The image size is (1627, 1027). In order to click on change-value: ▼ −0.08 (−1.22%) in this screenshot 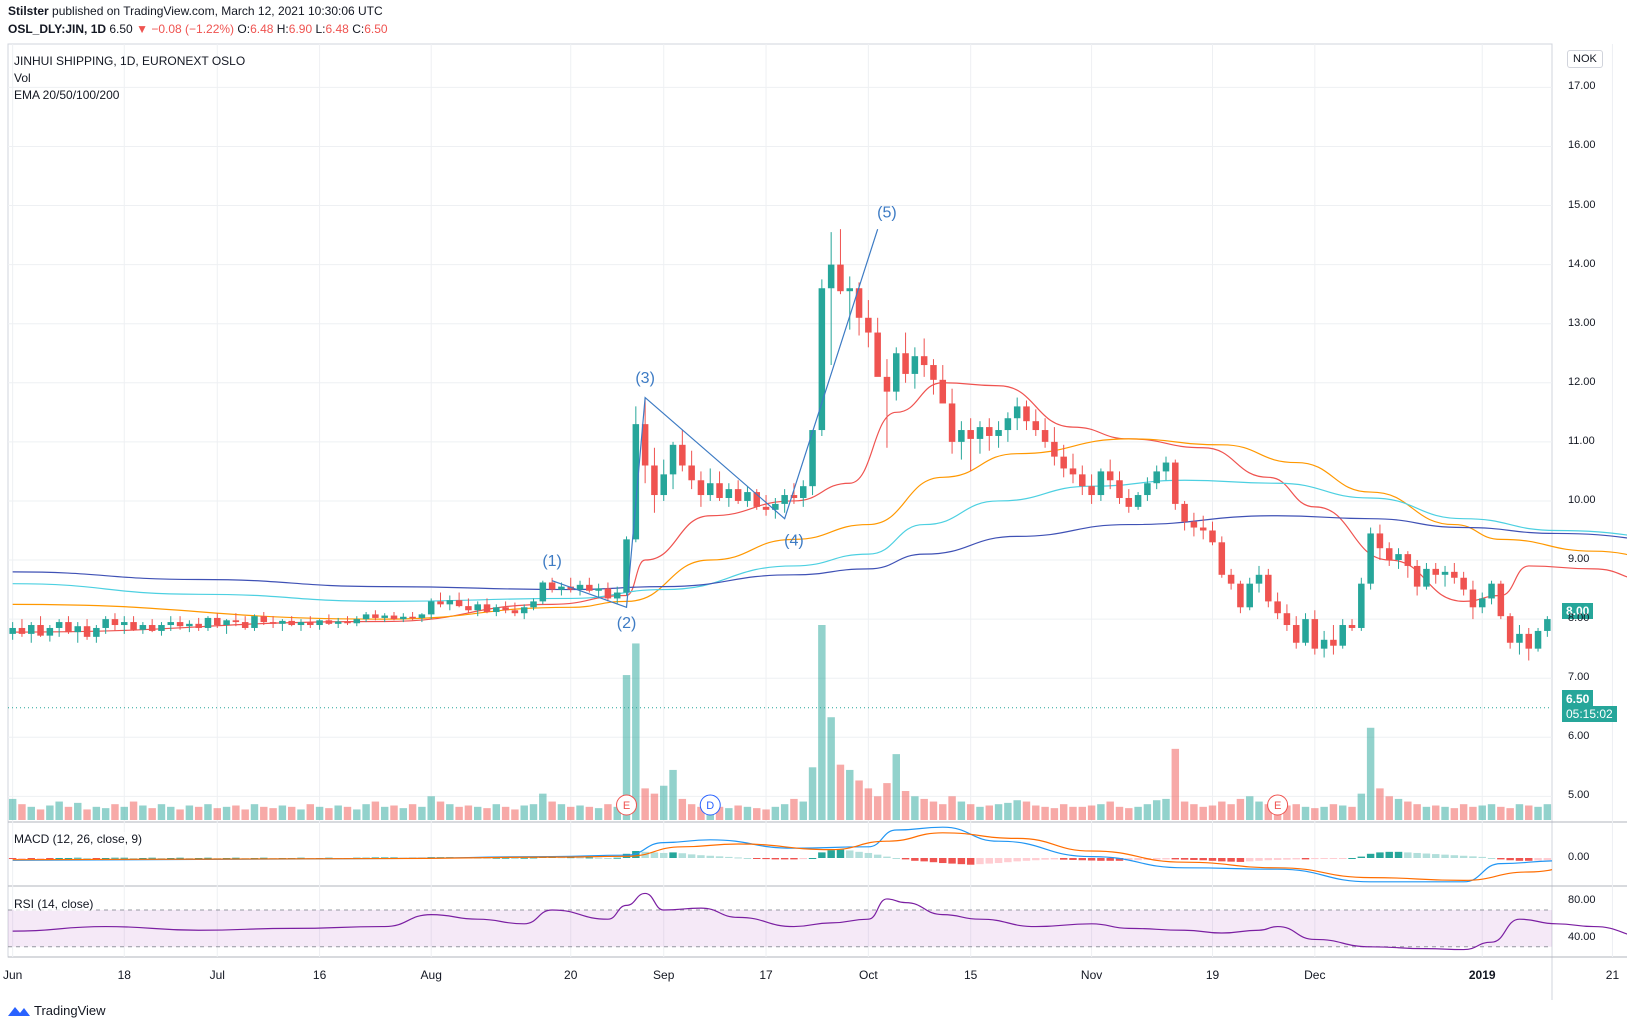, I will do `click(185, 29)`.